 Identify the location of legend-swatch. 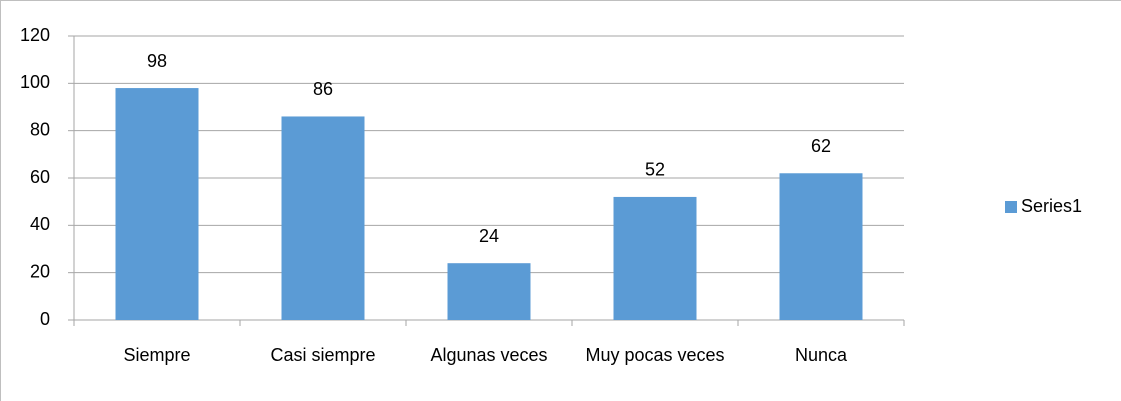
(1011, 207).